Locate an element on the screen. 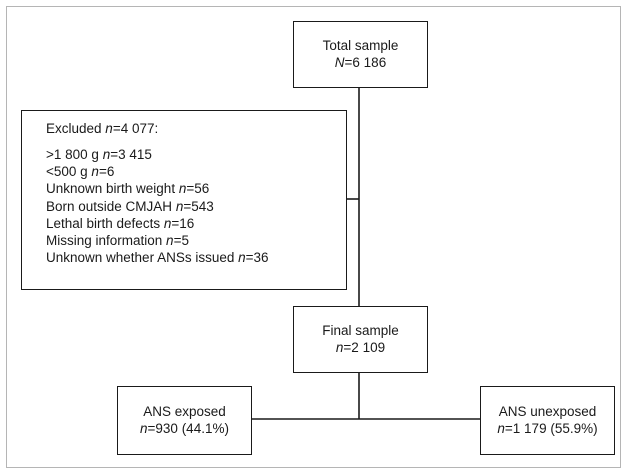  final-sample-box: Final sample n=2 109 is located at coordinates (360, 339).